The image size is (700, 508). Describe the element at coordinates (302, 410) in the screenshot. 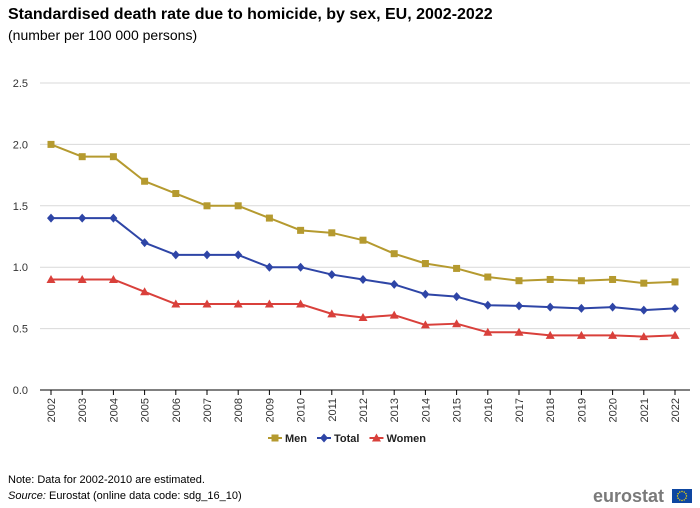

I see `x-tick-label: 2010` at that location.